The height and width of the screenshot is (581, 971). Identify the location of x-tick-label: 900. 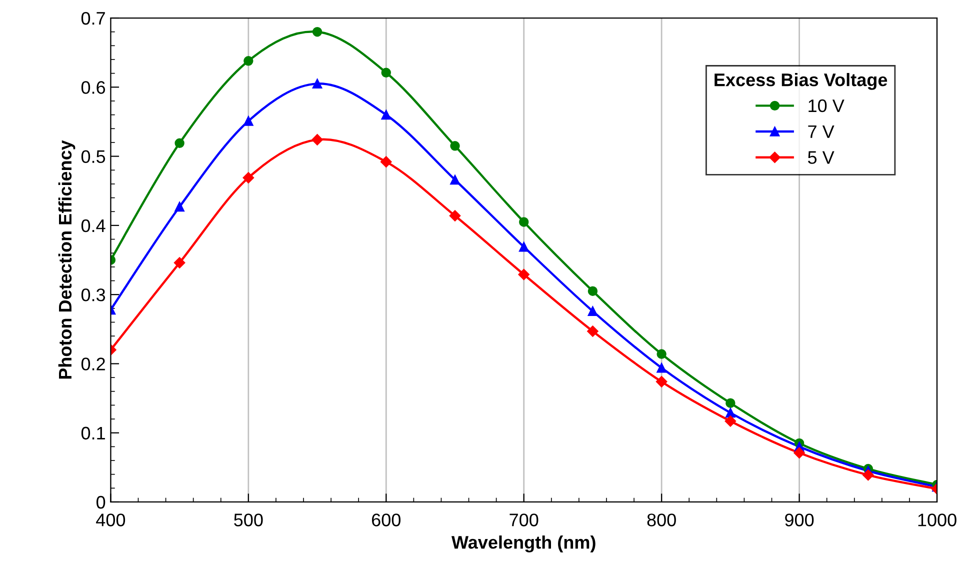
(799, 520).